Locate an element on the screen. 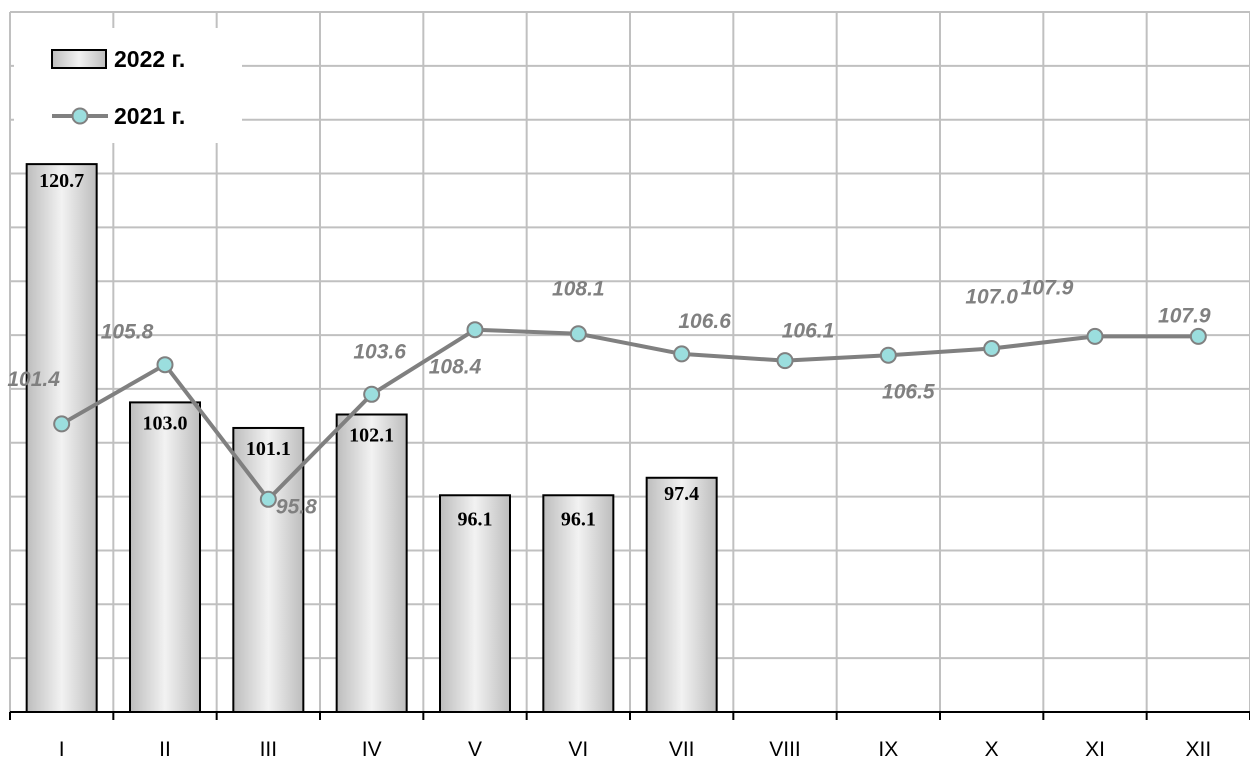 This screenshot has width=1250, height=762. legend-background is located at coordinates (128, 85).